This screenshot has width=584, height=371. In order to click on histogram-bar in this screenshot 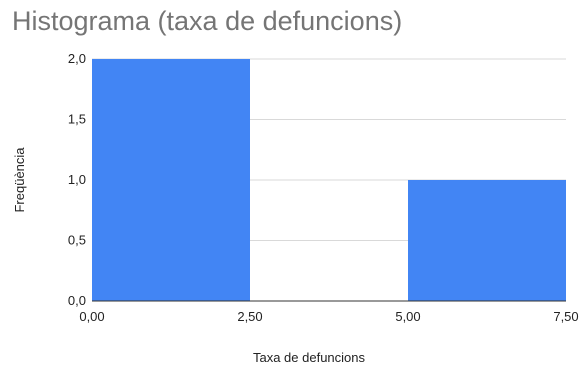, I will do `click(487, 240)`.